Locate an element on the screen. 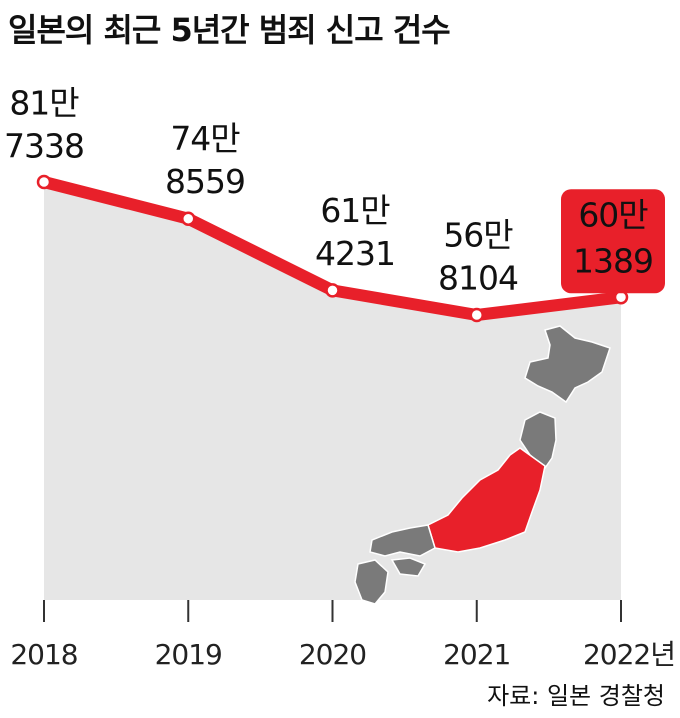 This screenshot has width=680, height=718. value-label: 81만 is located at coordinates (44, 103).